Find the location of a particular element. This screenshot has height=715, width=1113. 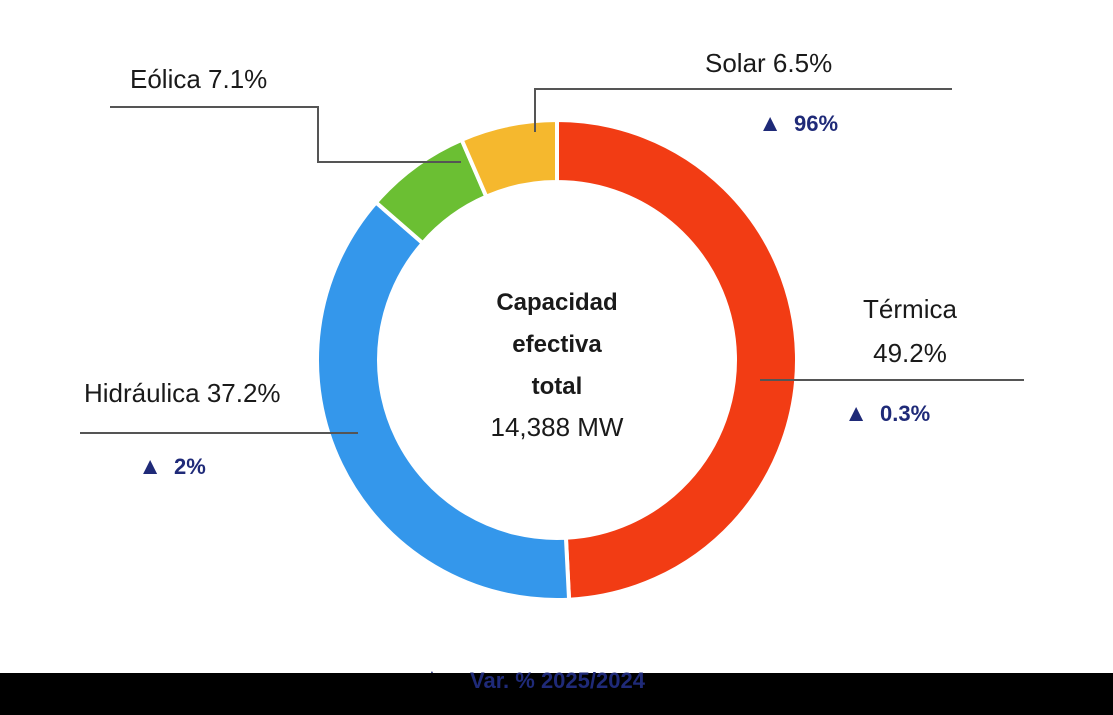

change-solar: 96% is located at coordinates (816, 123).